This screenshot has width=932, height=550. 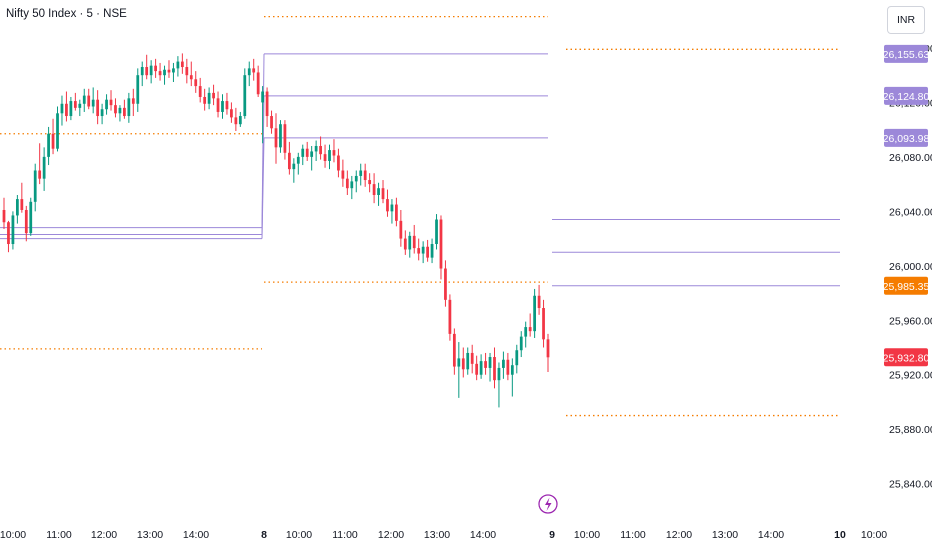 What do you see at coordinates (906, 357) in the screenshot?
I see `price-tag: 25,932.80` at bounding box center [906, 357].